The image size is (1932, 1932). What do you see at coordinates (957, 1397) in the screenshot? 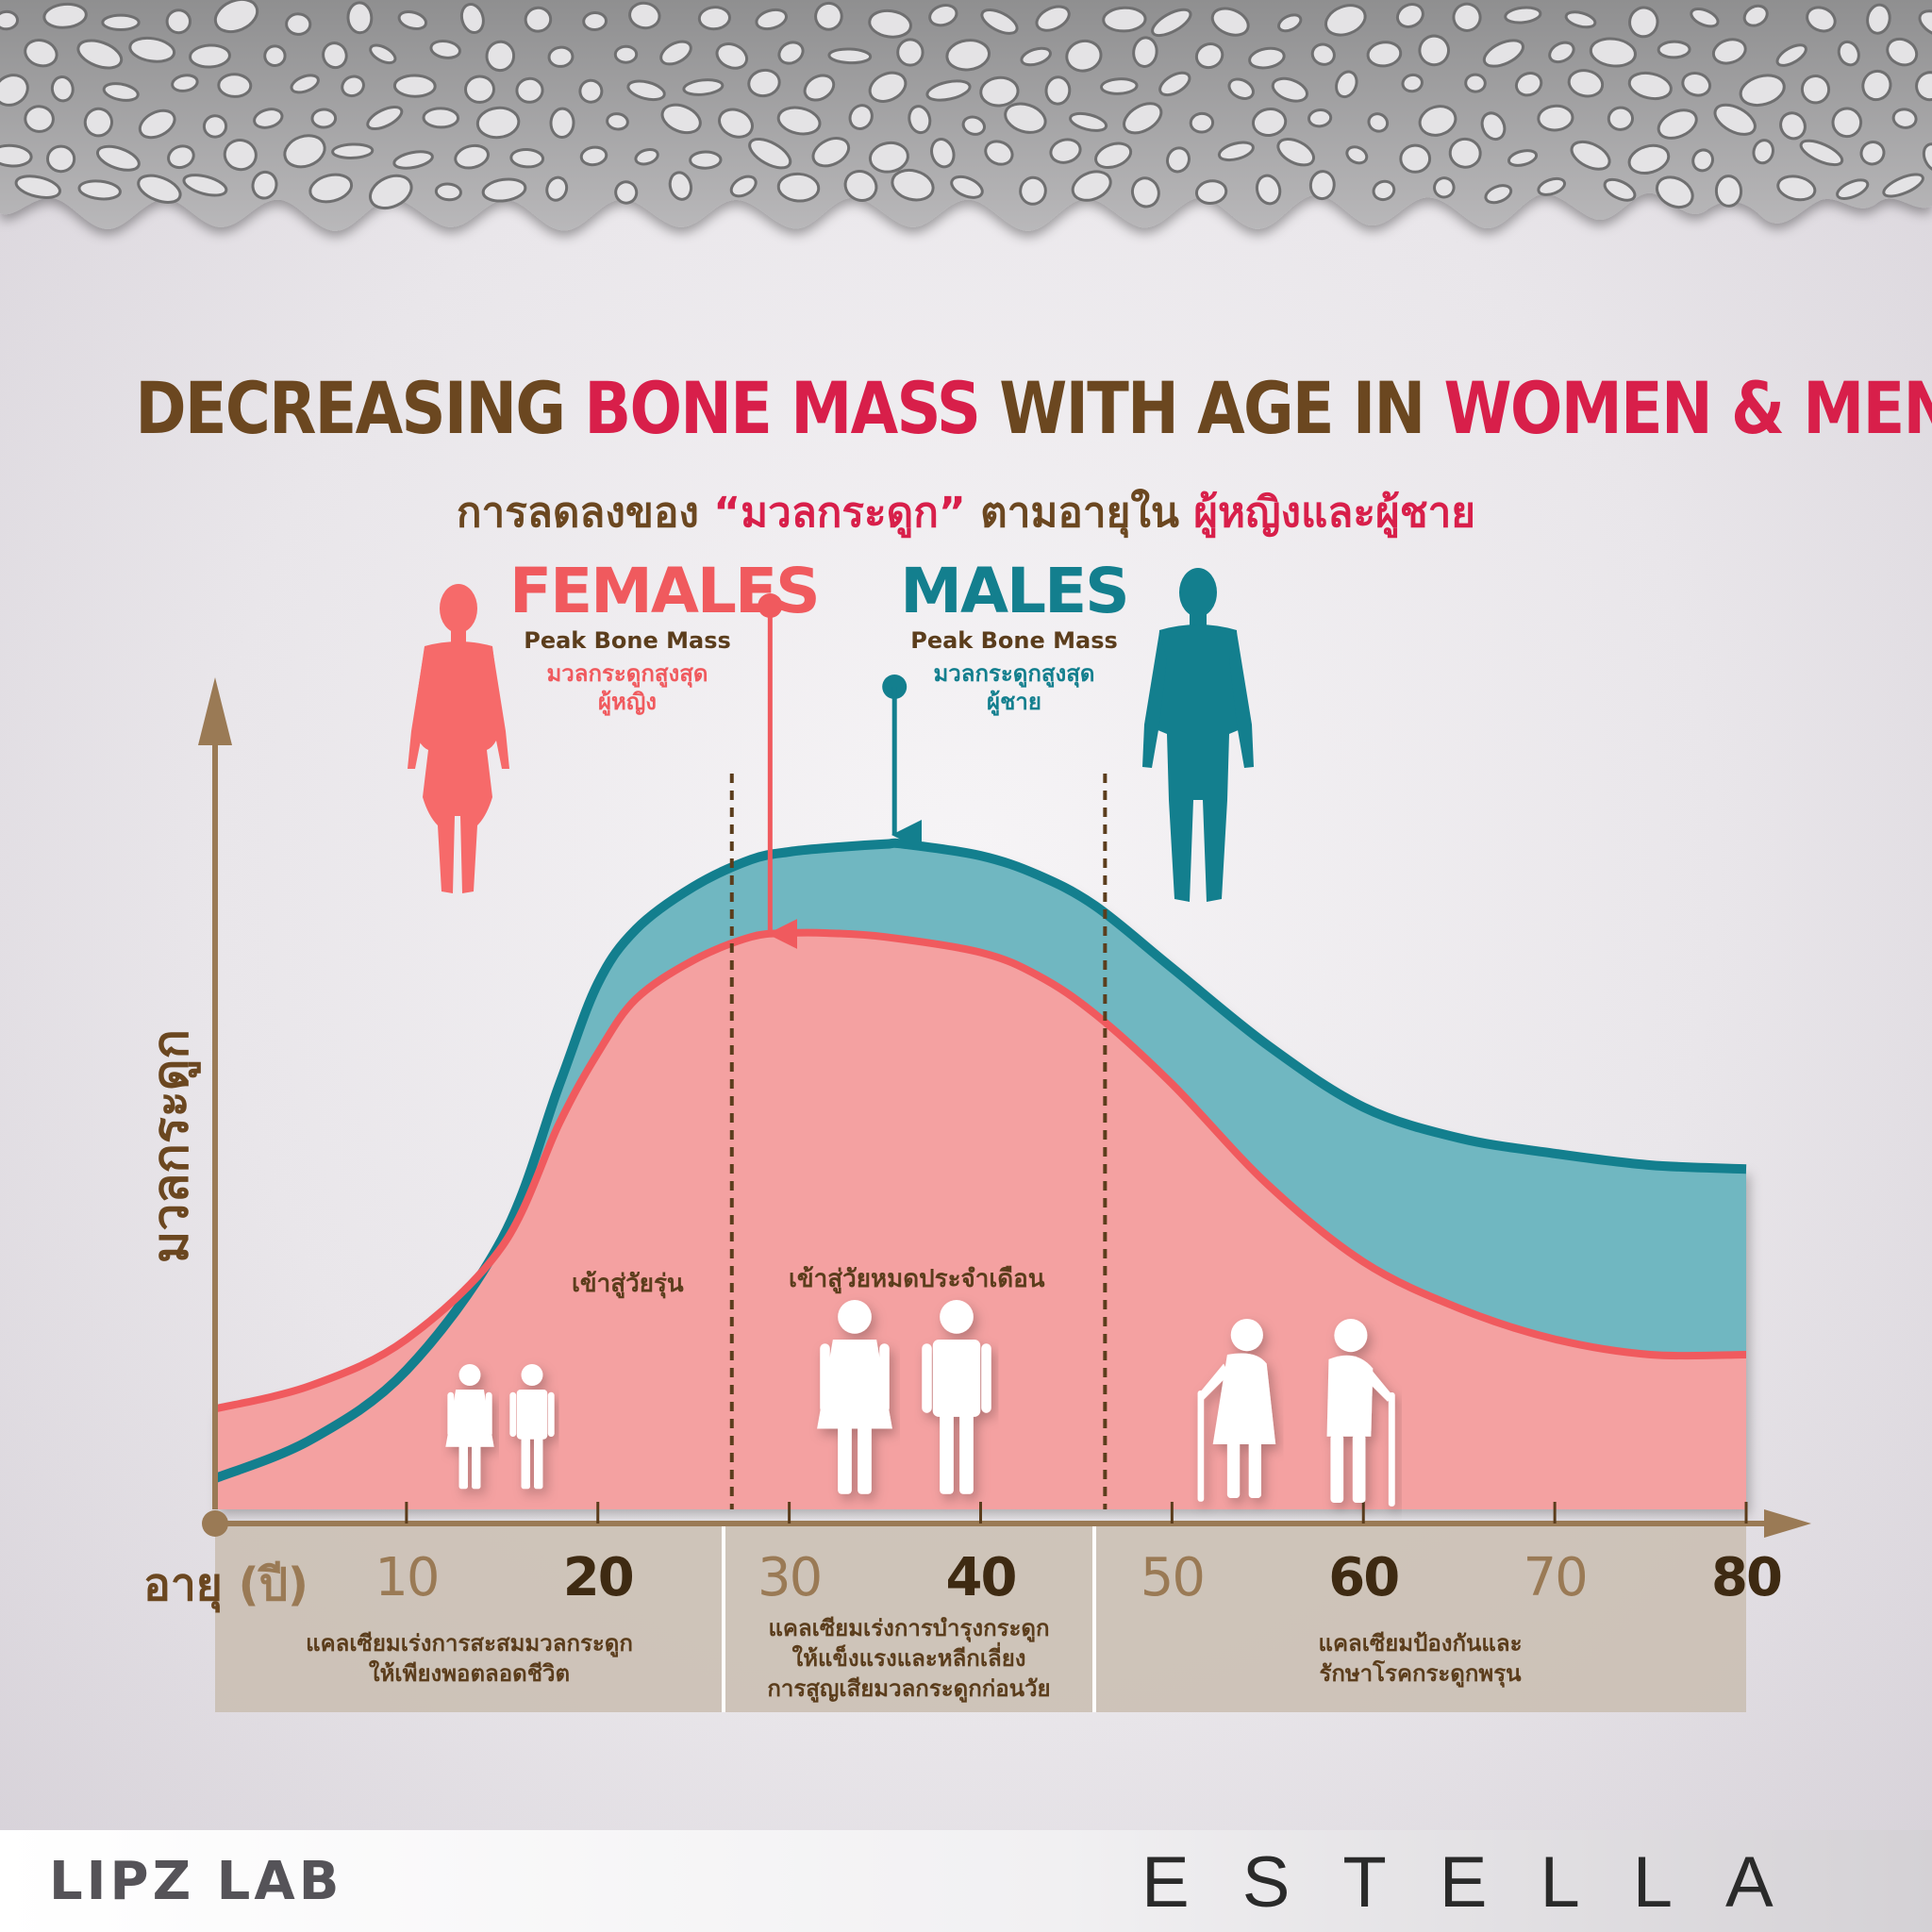
I see `man-icon` at bounding box center [957, 1397].